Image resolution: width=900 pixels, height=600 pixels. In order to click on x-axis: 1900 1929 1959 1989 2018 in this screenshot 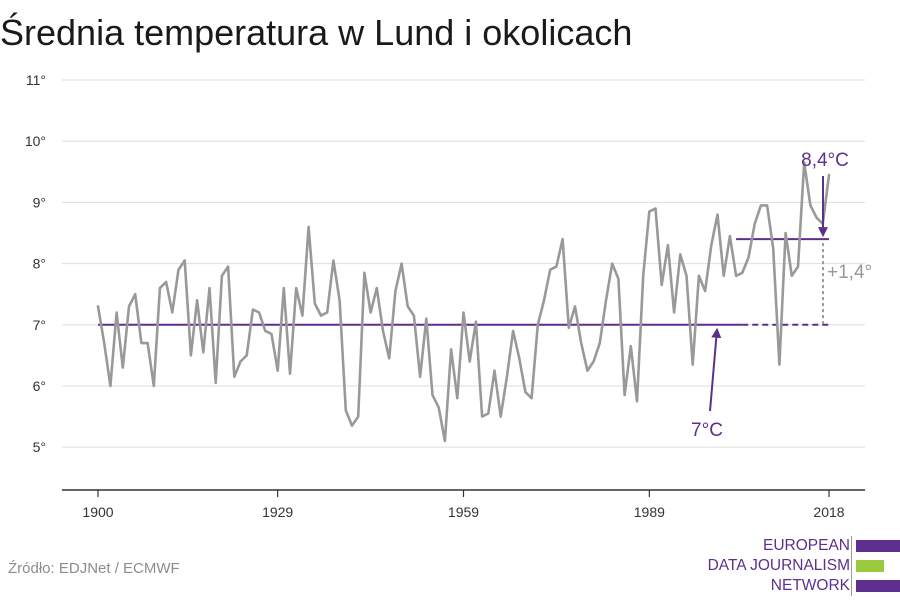, I will do `click(463, 504)`.